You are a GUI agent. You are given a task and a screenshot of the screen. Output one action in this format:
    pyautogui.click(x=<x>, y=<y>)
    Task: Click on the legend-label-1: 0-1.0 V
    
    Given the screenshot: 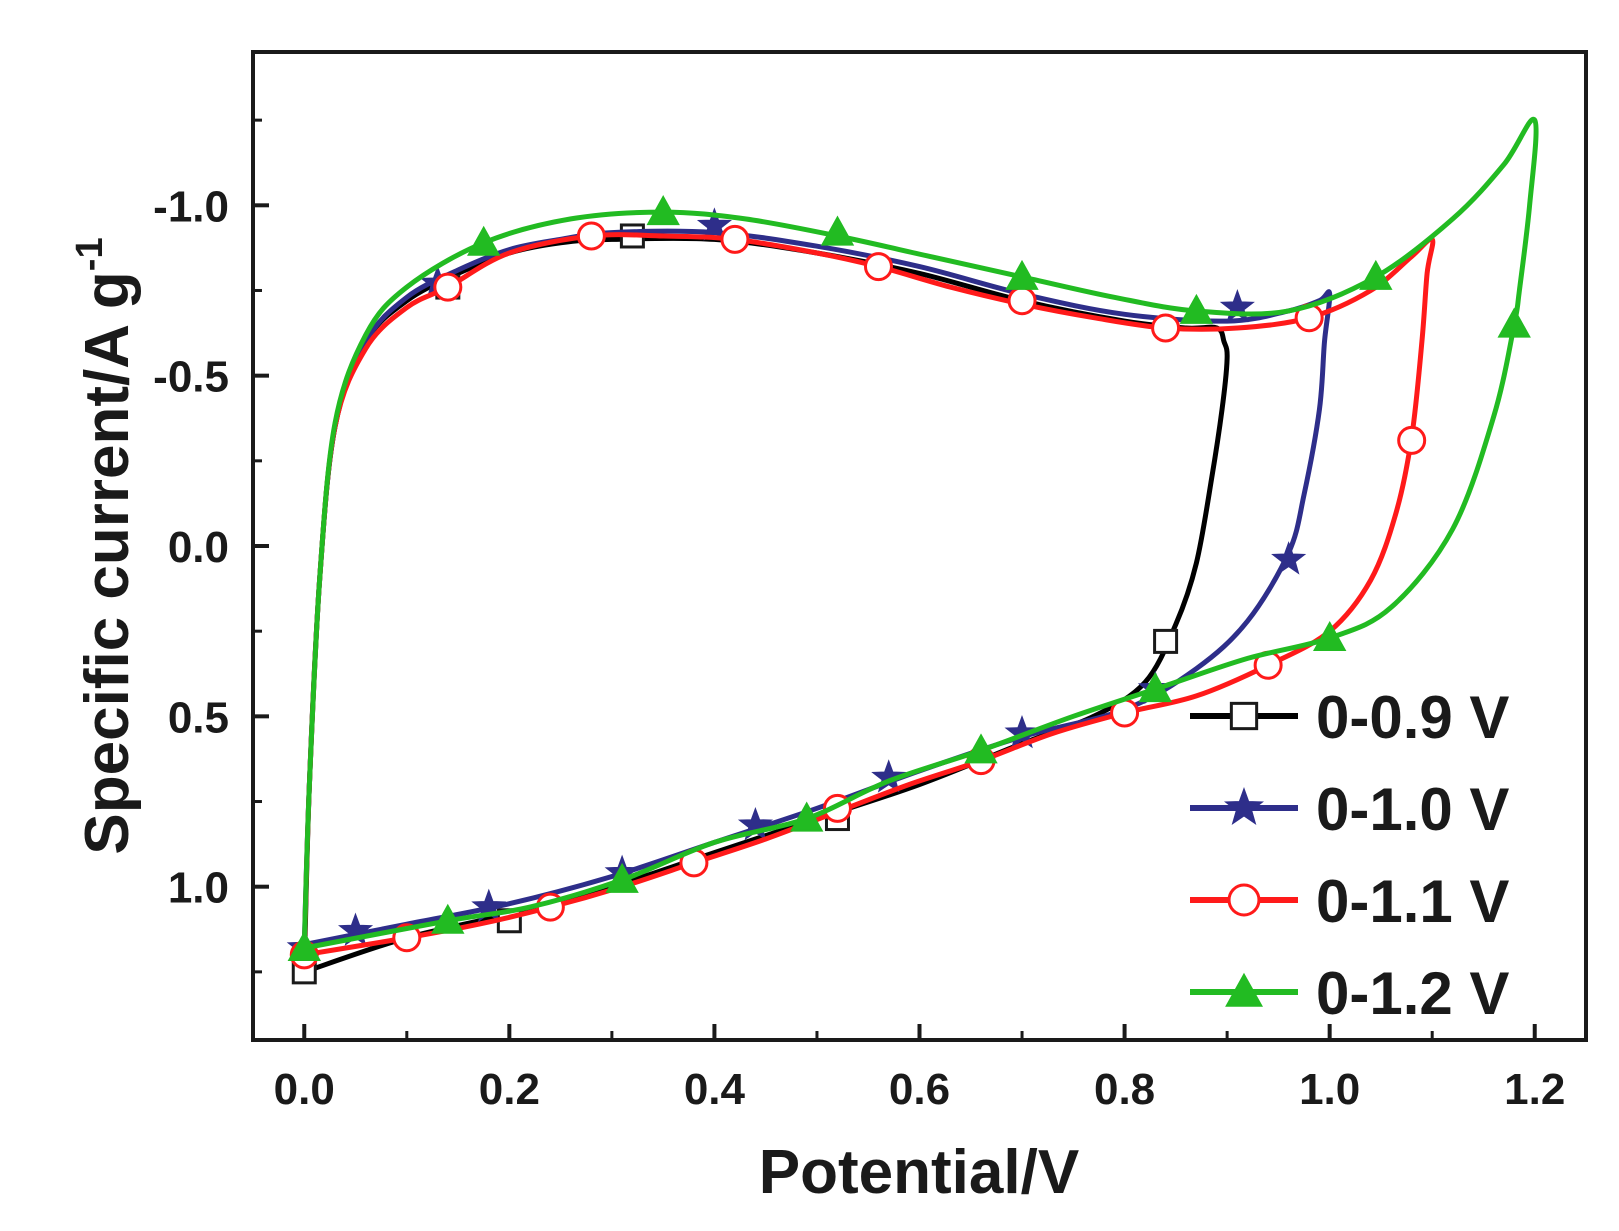 What is the action you would take?
    pyautogui.click(x=1412, y=809)
    